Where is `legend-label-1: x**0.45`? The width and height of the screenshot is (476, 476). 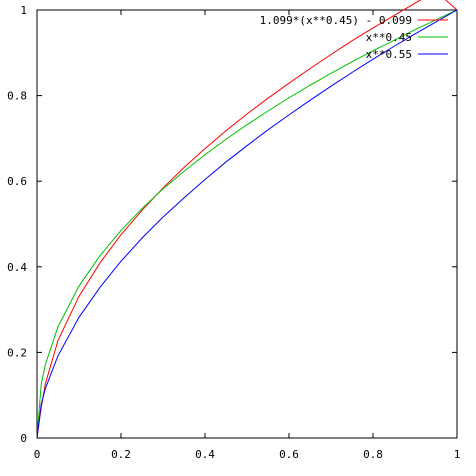
legend-label-1: x**0.45 is located at coordinates (389, 37).